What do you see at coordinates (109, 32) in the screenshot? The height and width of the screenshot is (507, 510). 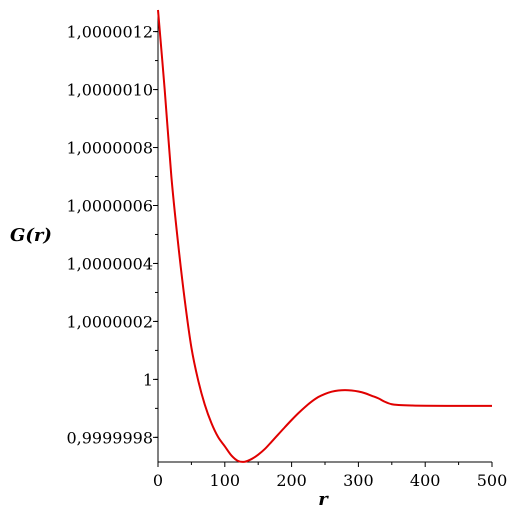 I see `y-tick-label: 1,0000012` at bounding box center [109, 32].